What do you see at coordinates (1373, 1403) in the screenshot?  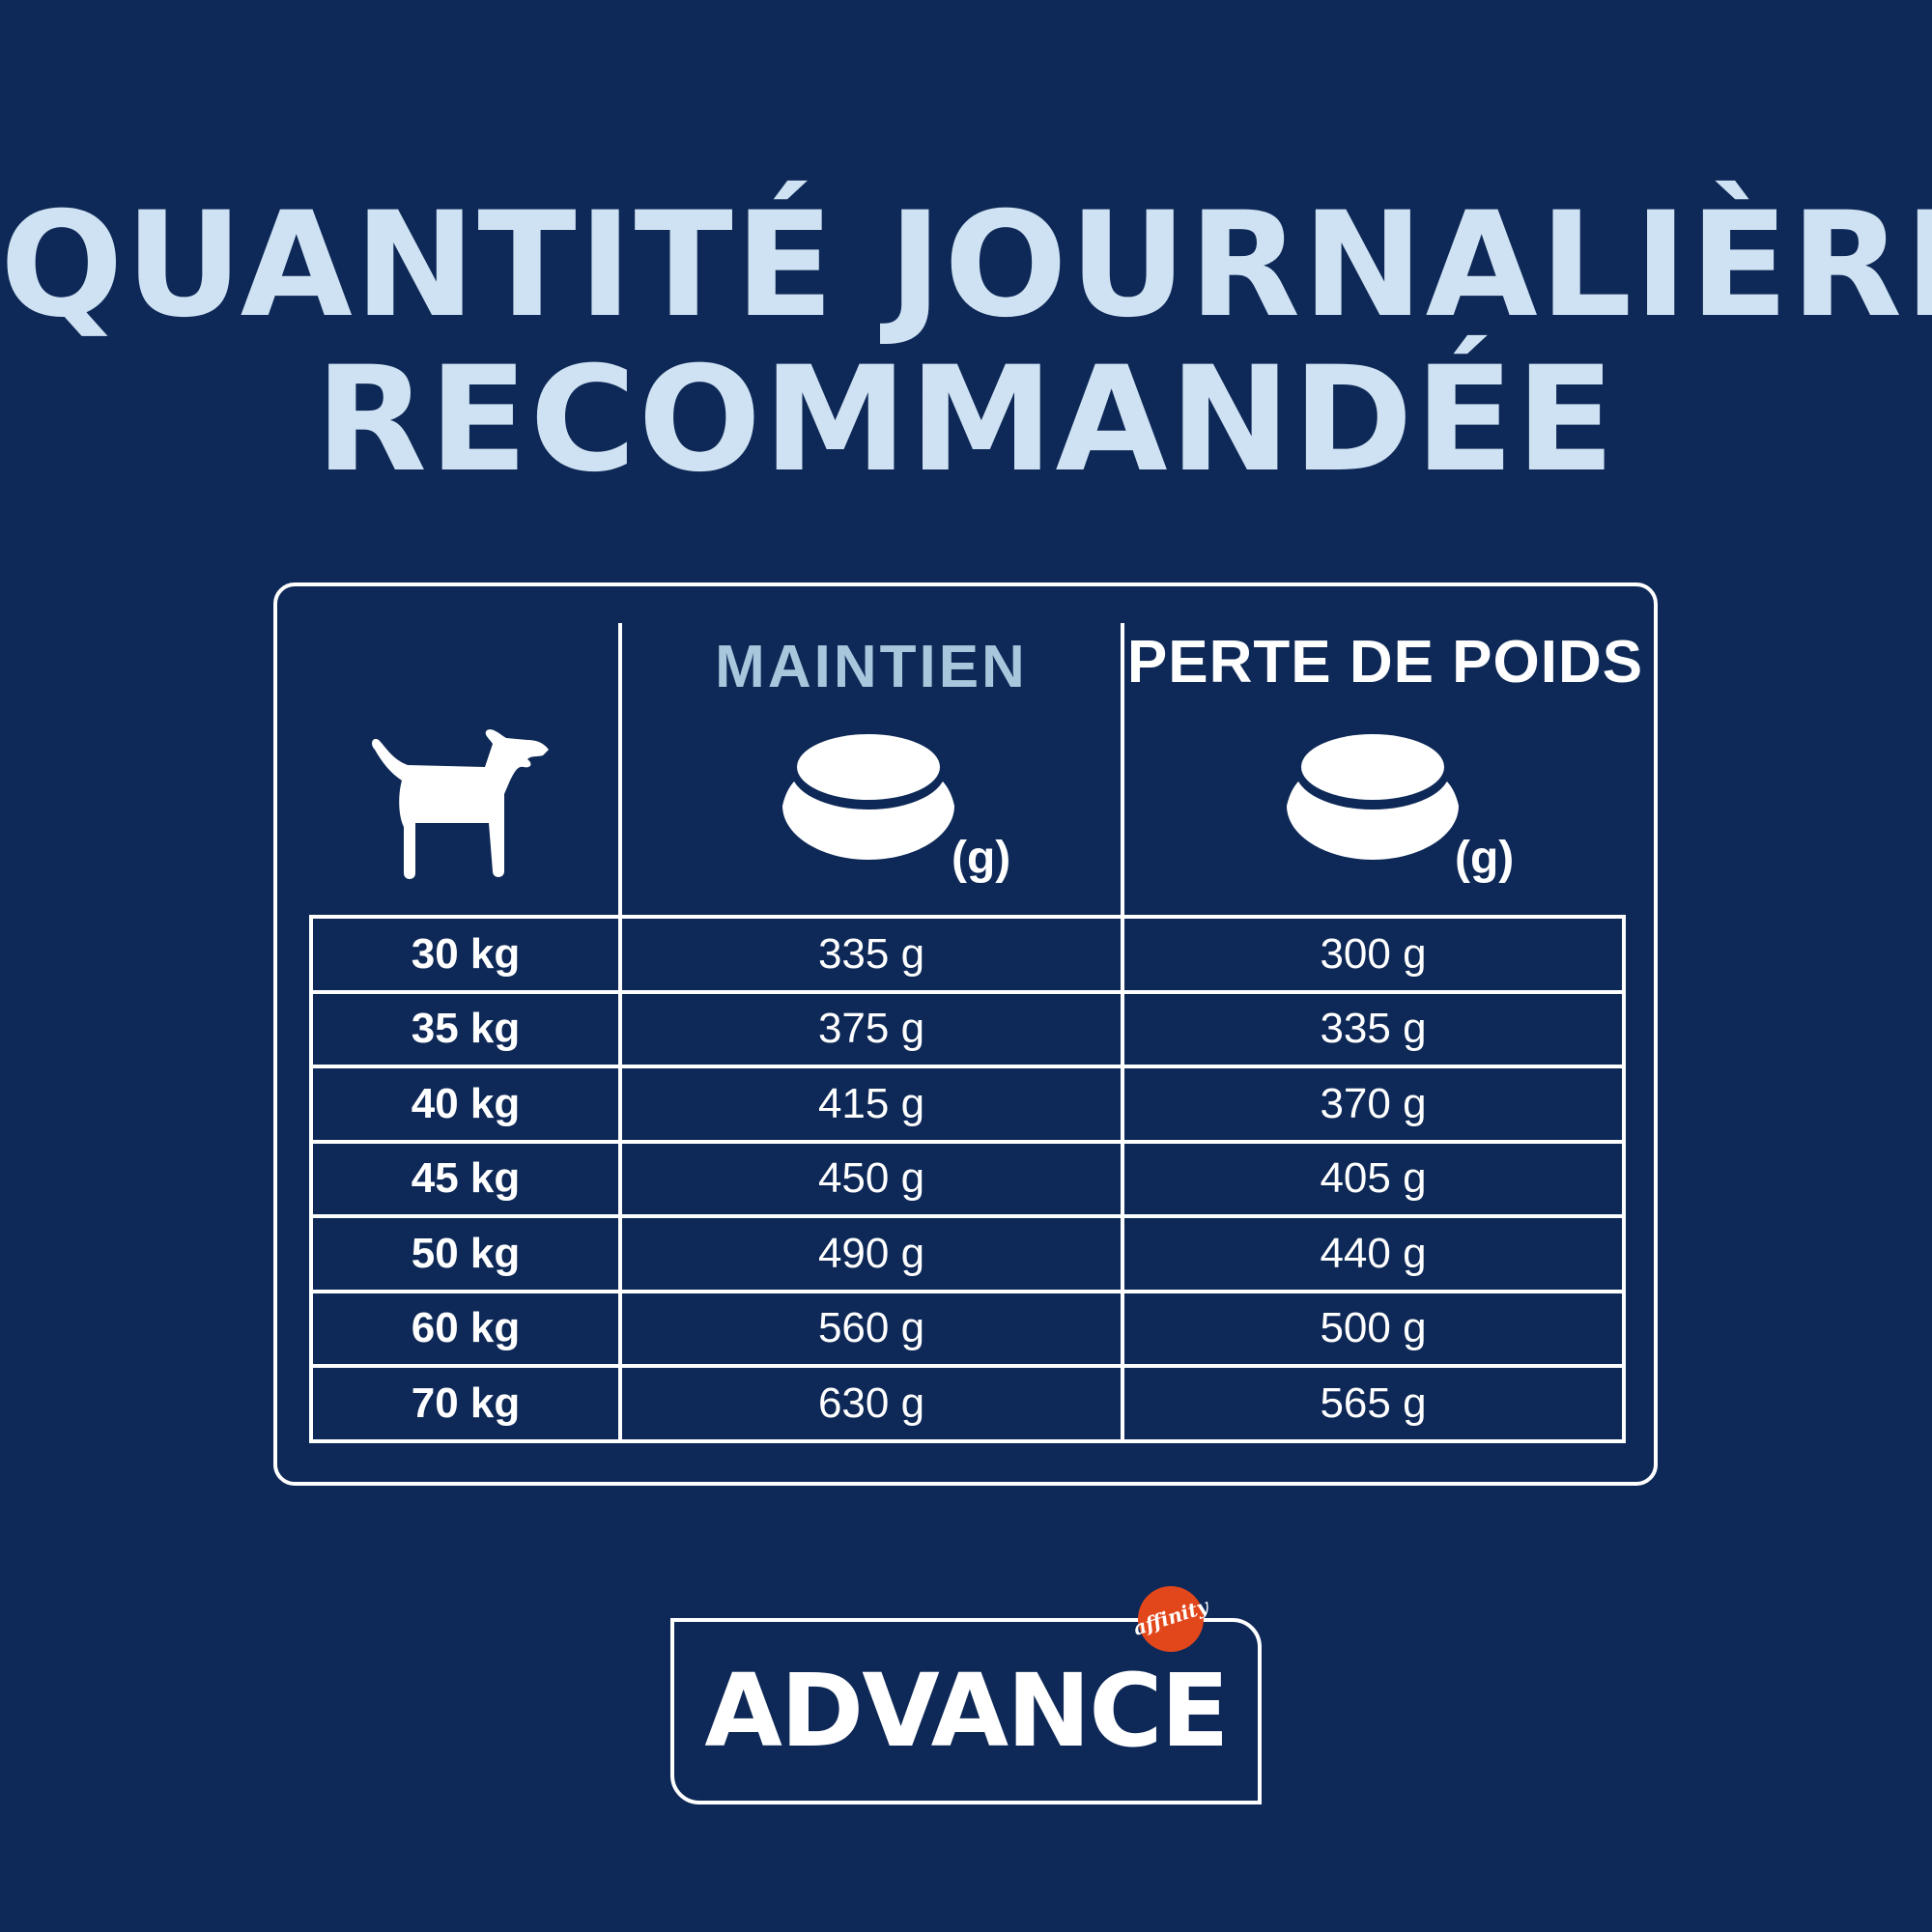 I see `weight-loss-cell: 565 g` at bounding box center [1373, 1403].